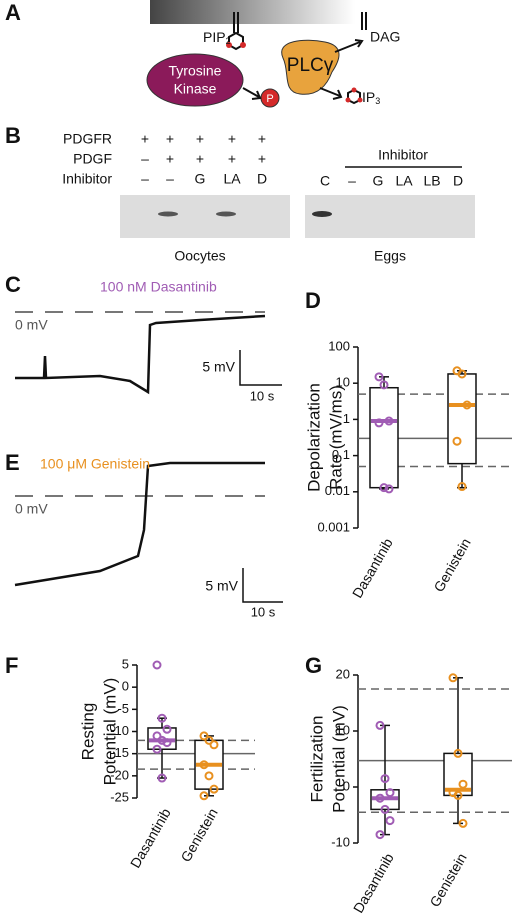  What do you see at coordinates (125, 663) in the screenshot?
I see `y-tick-label: 5` at bounding box center [125, 663].